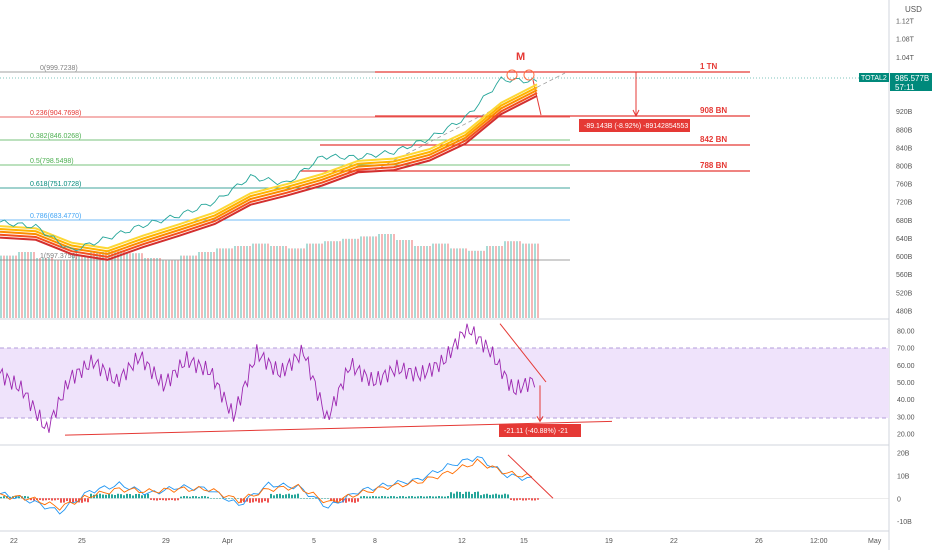 Image resolution: width=932 pixels, height=555 pixels. Describe the element at coordinates (709, 66) in the screenshot. I see `level-label: 1 TN` at that location.